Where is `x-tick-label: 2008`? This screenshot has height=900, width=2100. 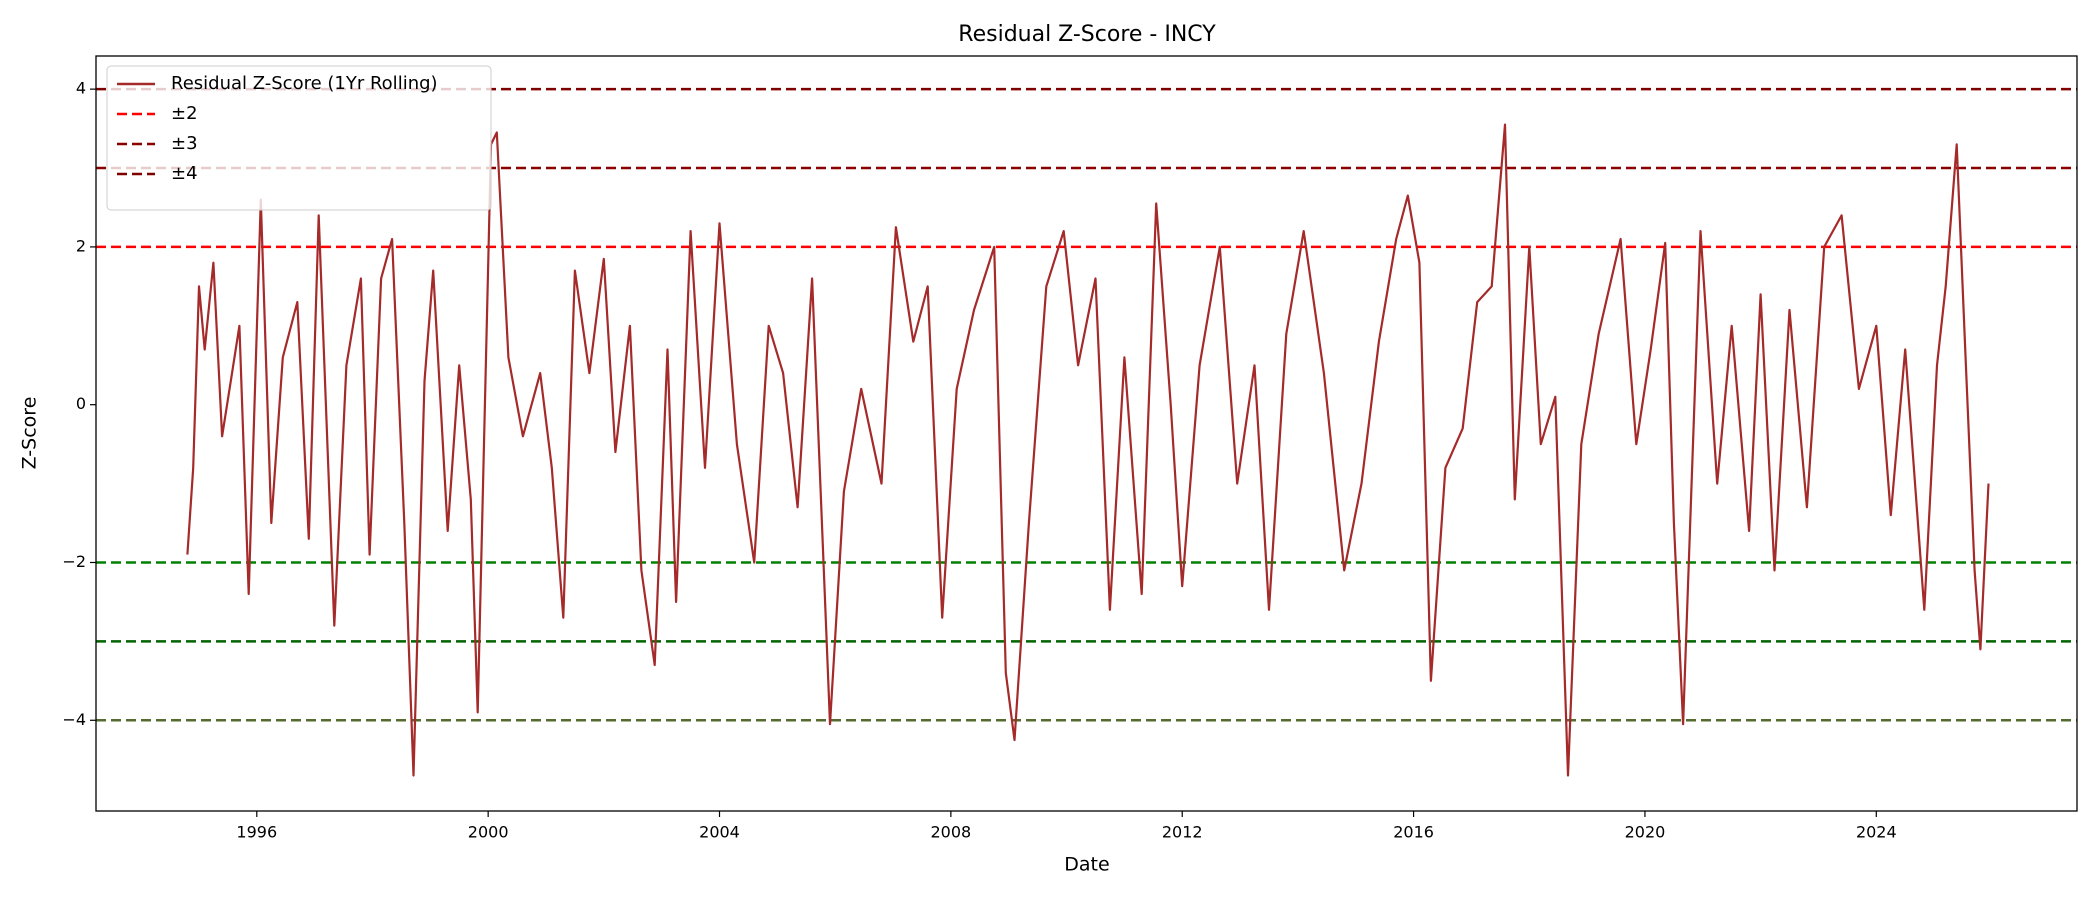
x-tick-label: 2008 is located at coordinates (951, 832).